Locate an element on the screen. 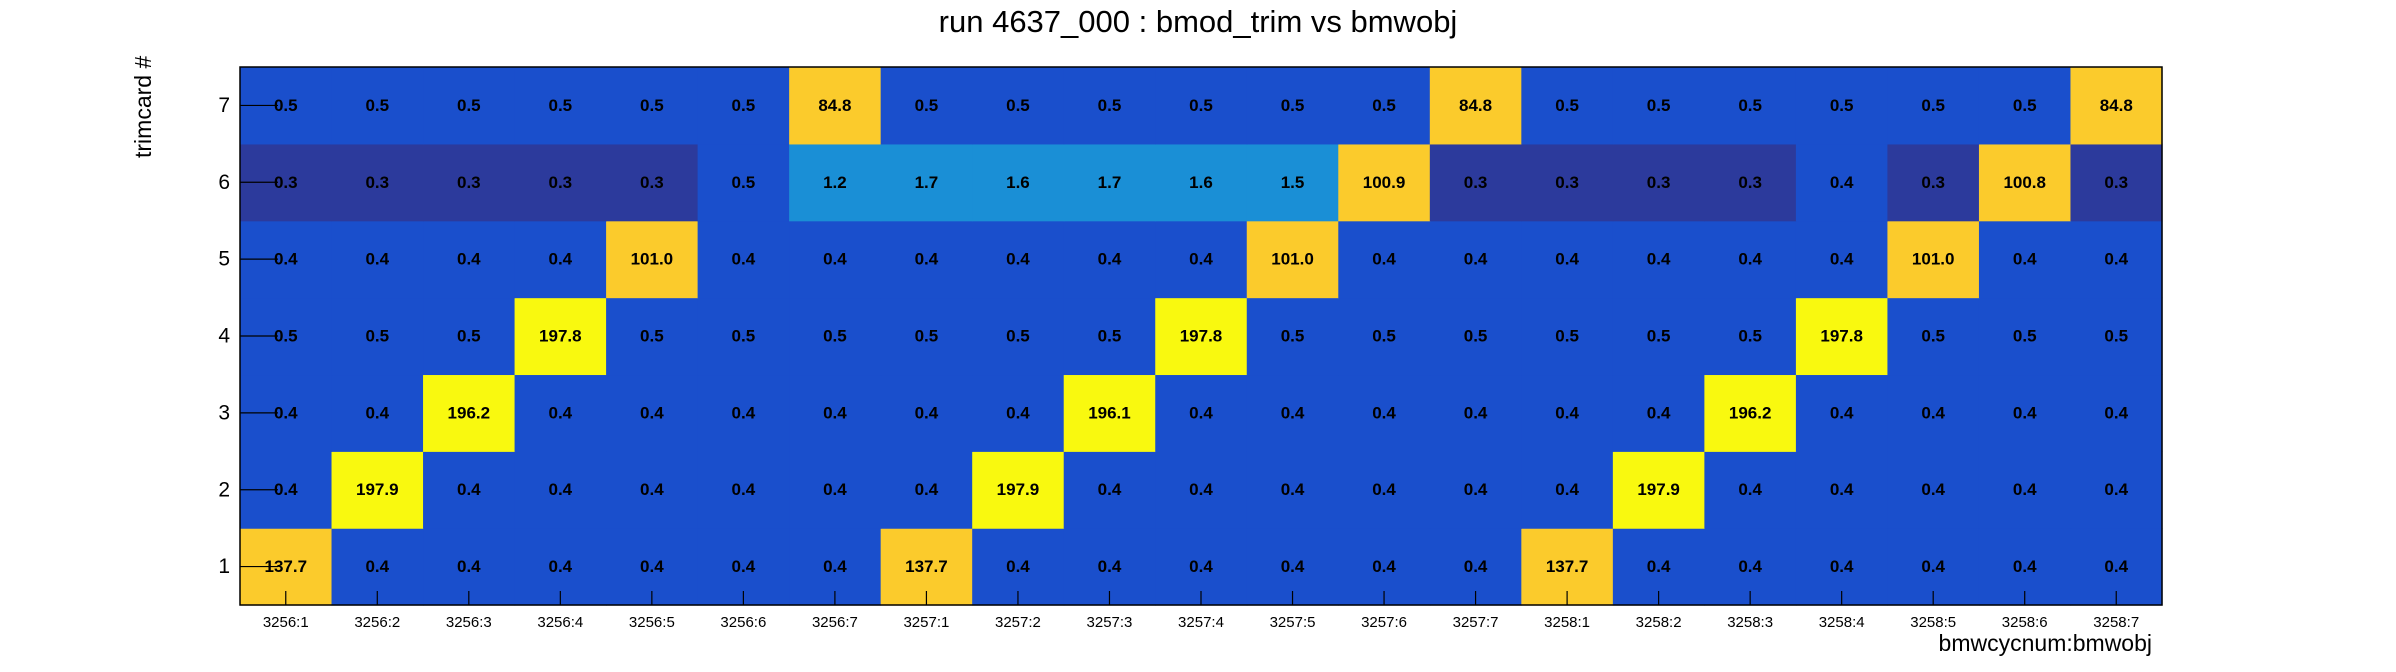 Image resolution: width=2396 pixels, height=672 pixels. x-axis-title: bmwcycnum:bmwobj is located at coordinates (2045, 643).